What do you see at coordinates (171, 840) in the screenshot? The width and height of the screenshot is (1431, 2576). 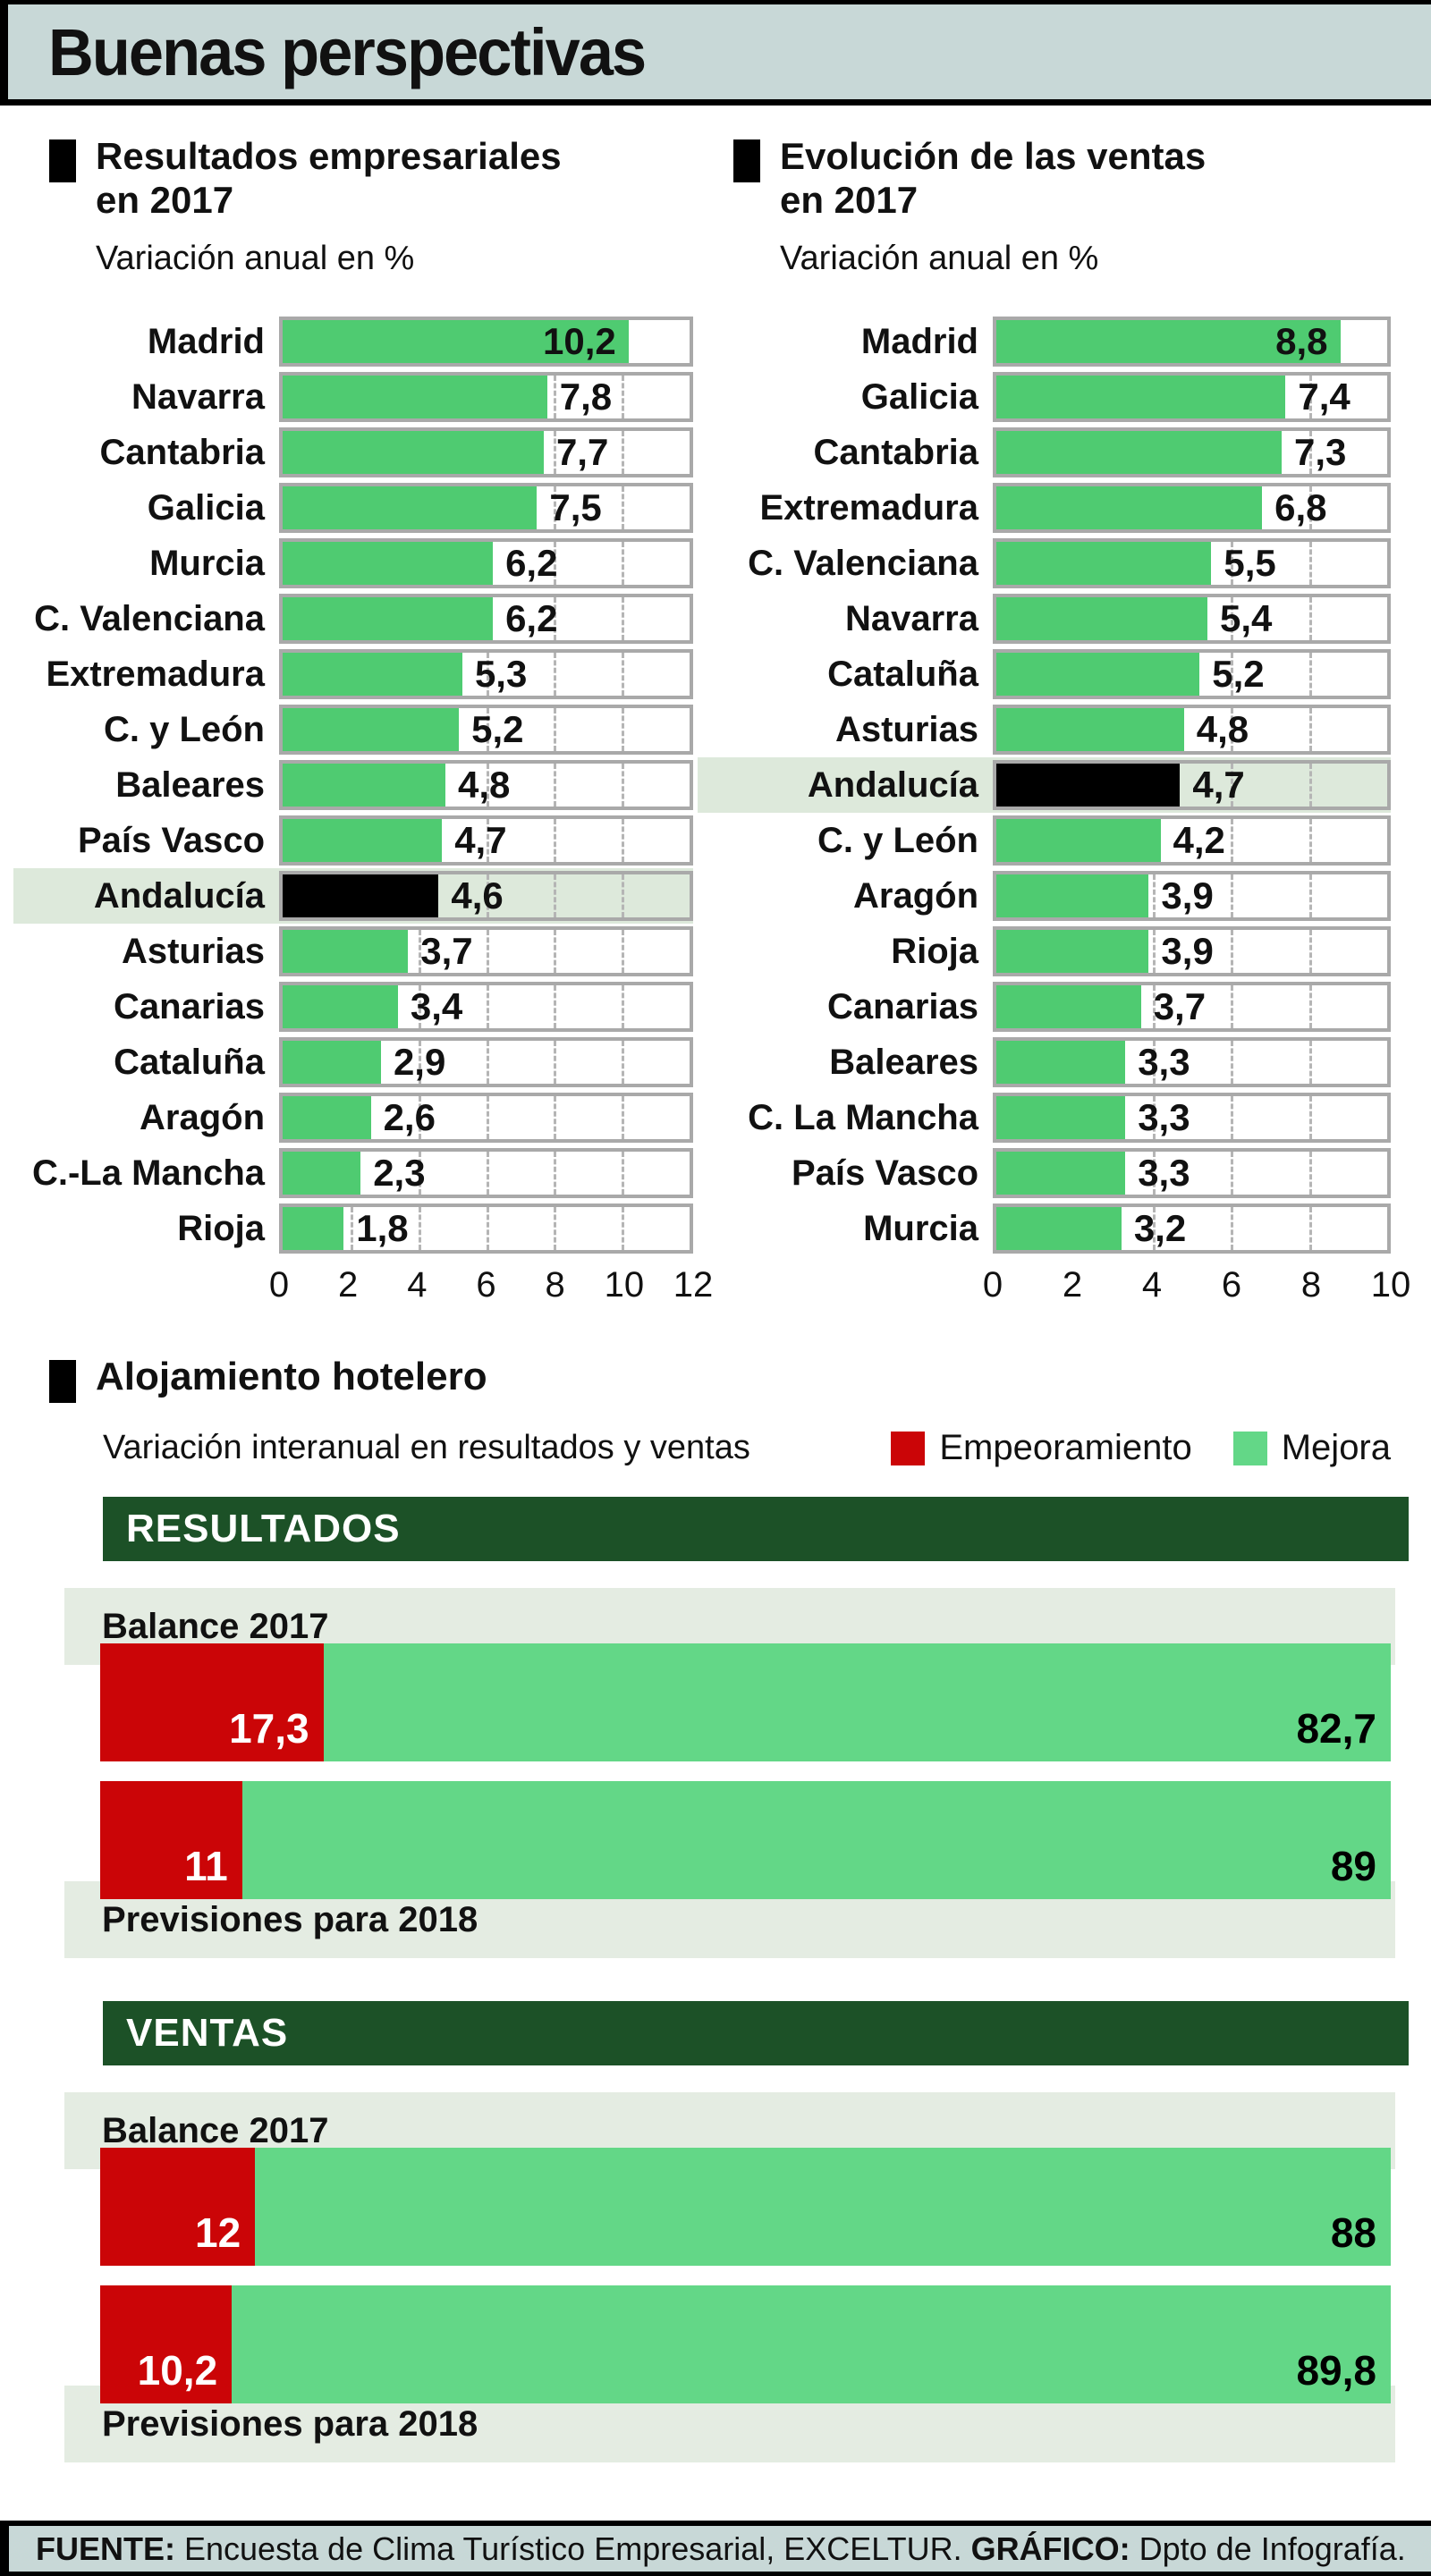 I see `row-label: País Vasco` at bounding box center [171, 840].